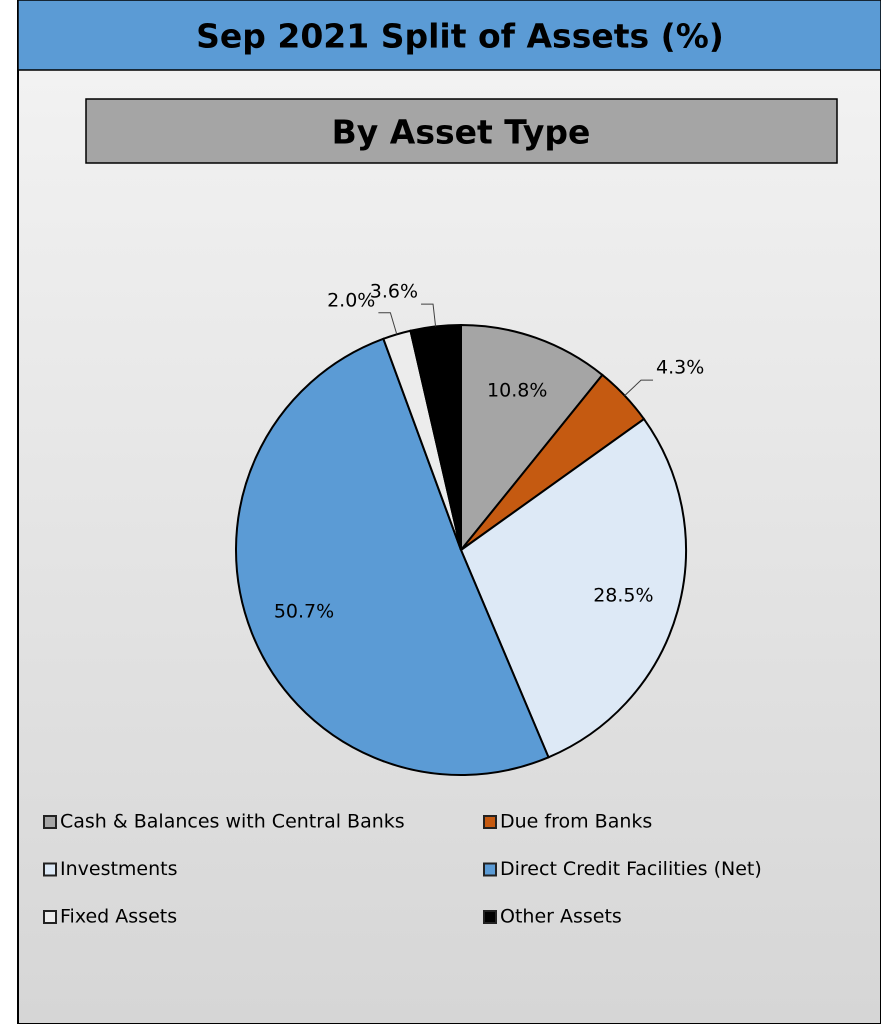  What do you see at coordinates (680, 368) in the screenshot?
I see `data-label: 4.3%` at bounding box center [680, 368].